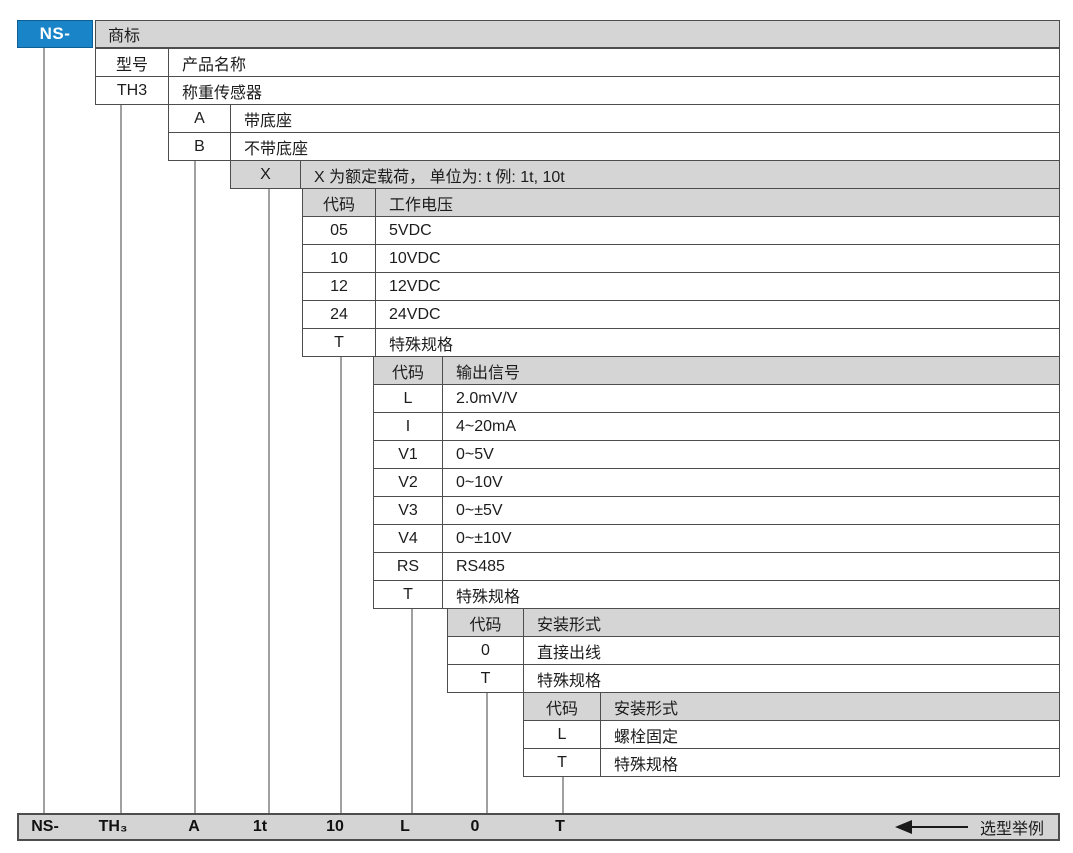 This screenshot has width=1073, height=853. What do you see at coordinates (475, 826) in the screenshot?
I see `example-value: 0` at bounding box center [475, 826].